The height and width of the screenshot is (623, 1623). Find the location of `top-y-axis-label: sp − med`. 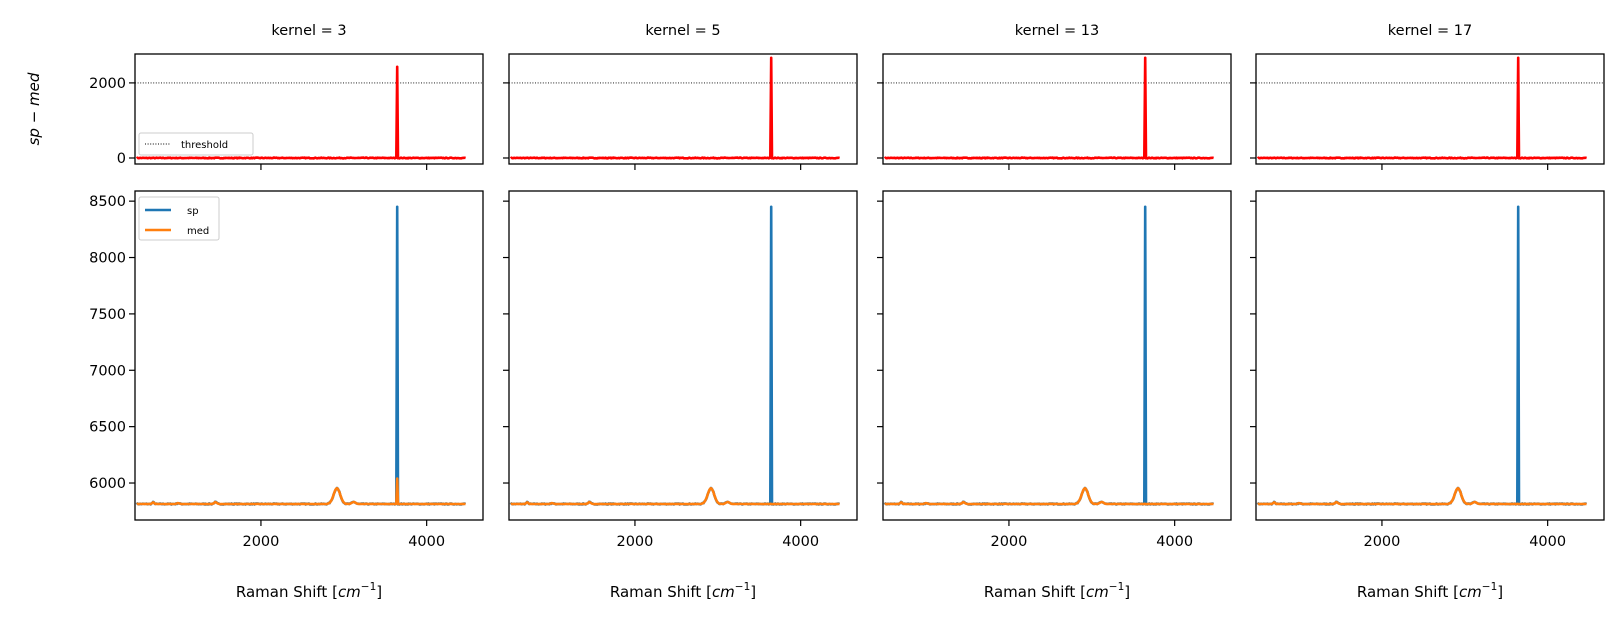

top-y-axis-label: sp − med is located at coordinates (34, 108).